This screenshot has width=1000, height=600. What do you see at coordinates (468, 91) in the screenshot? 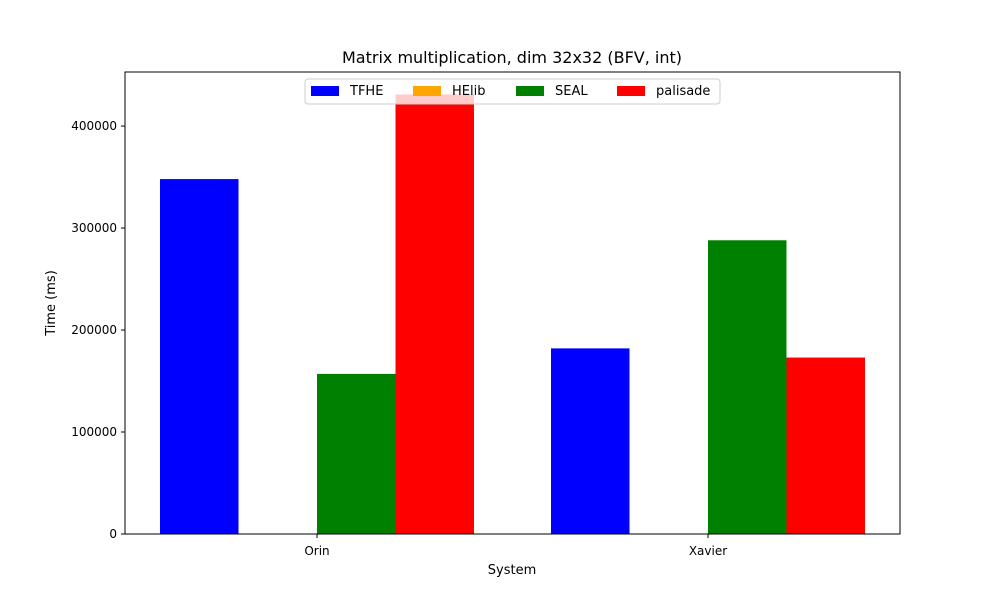
I see `legend-label-helib: HElib` at bounding box center [468, 91].